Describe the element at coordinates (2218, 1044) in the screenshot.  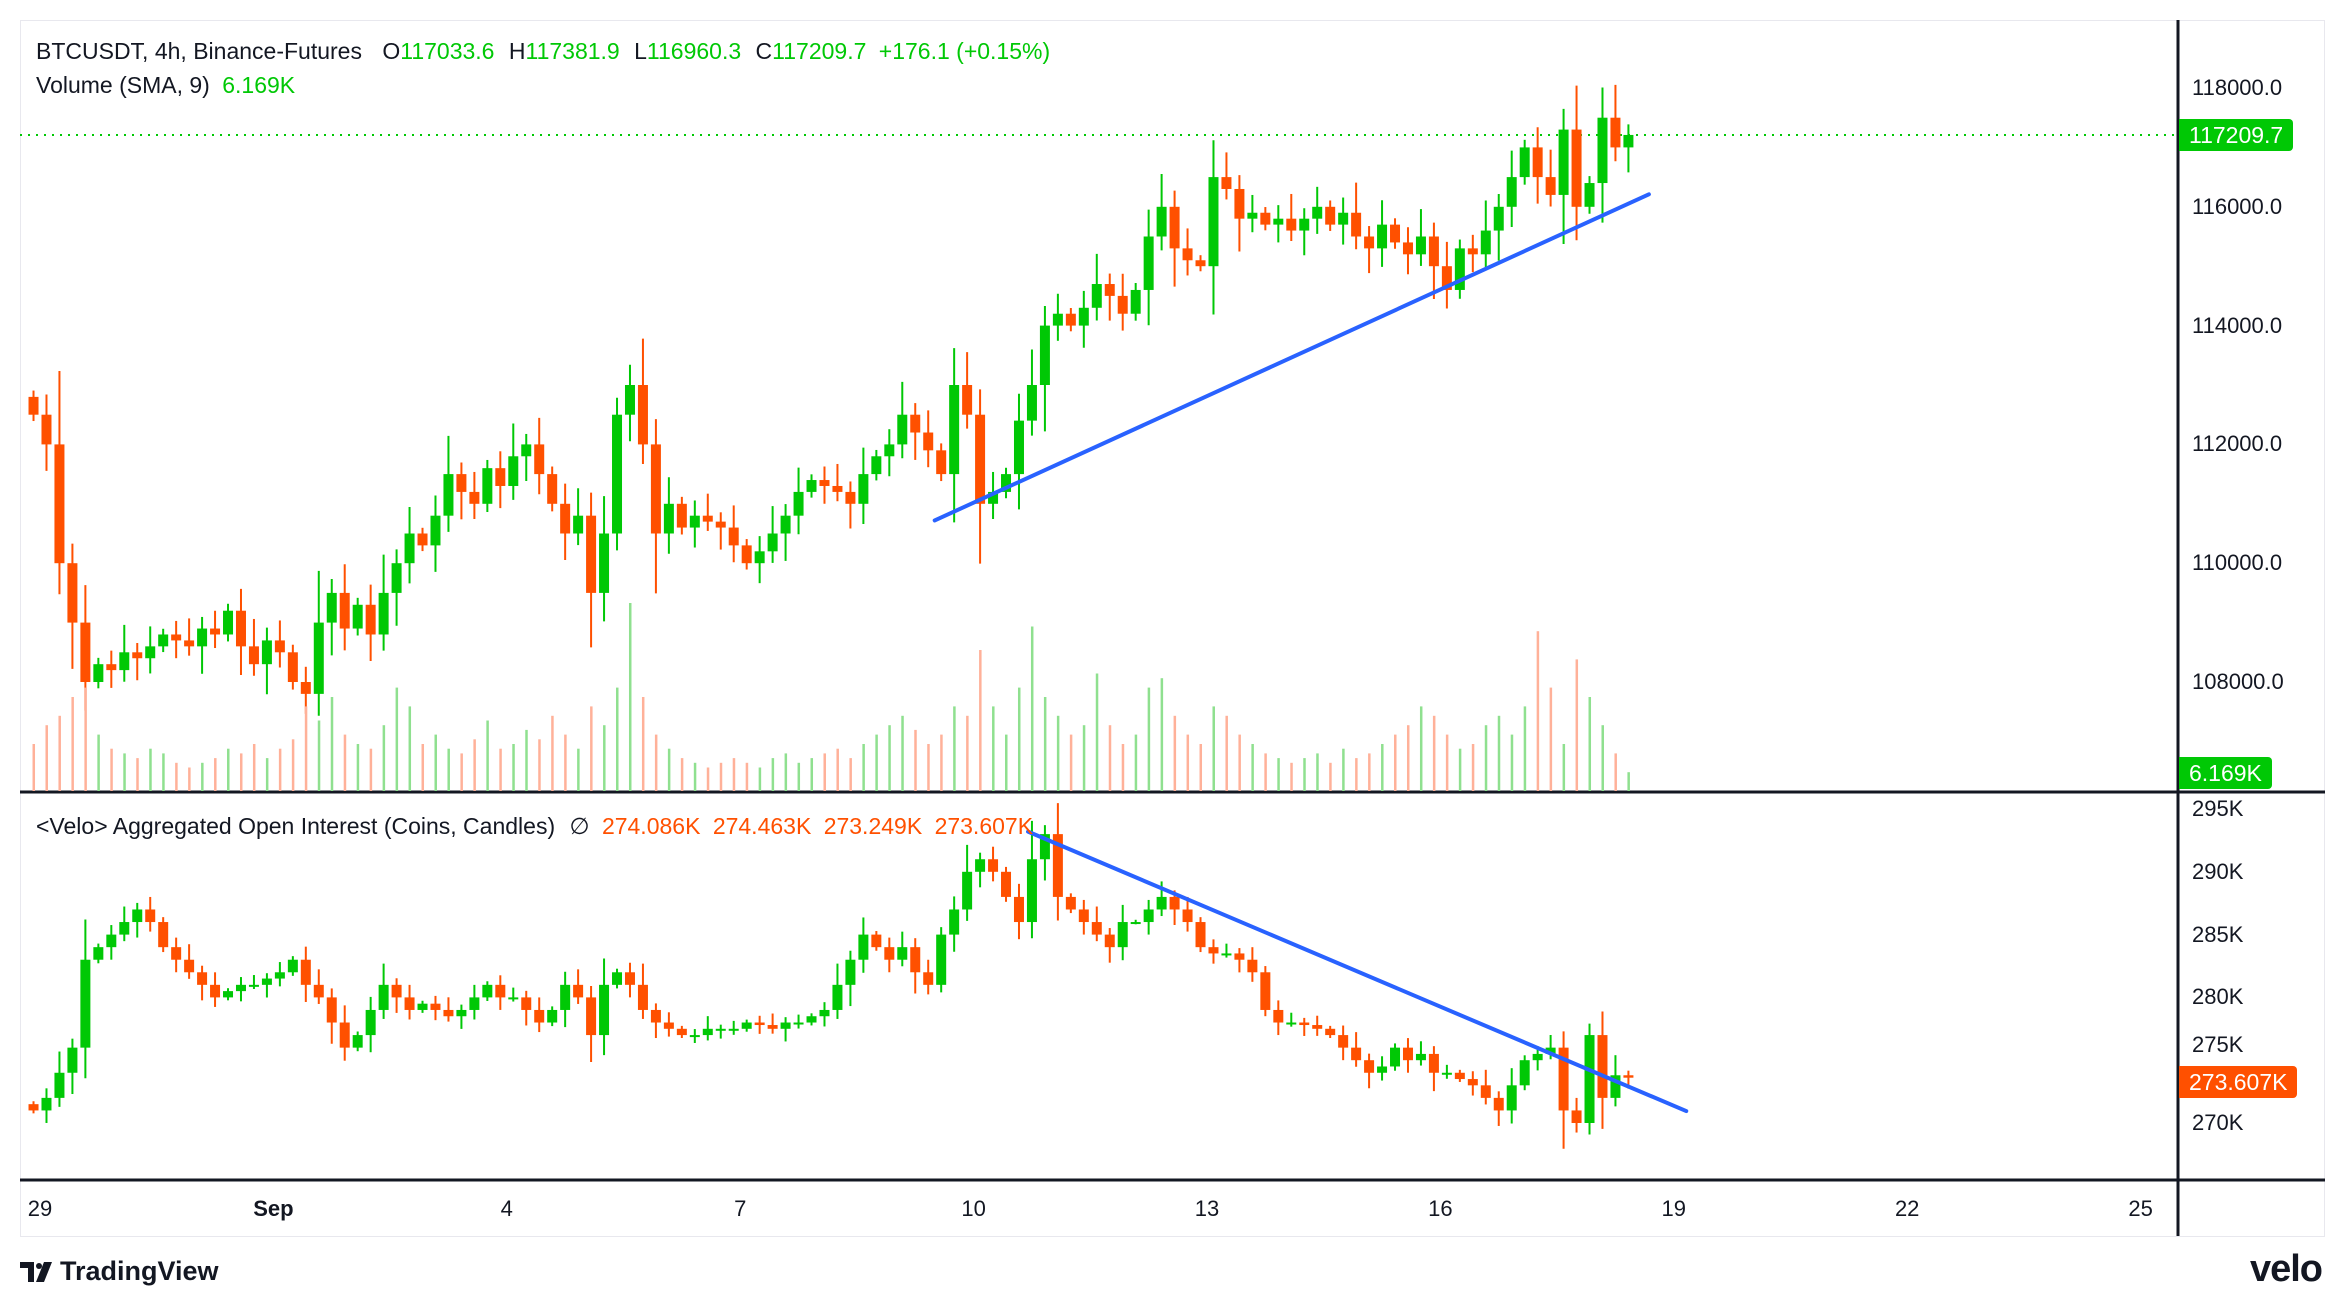
I see `oi-axis-tick: 275K` at that location.